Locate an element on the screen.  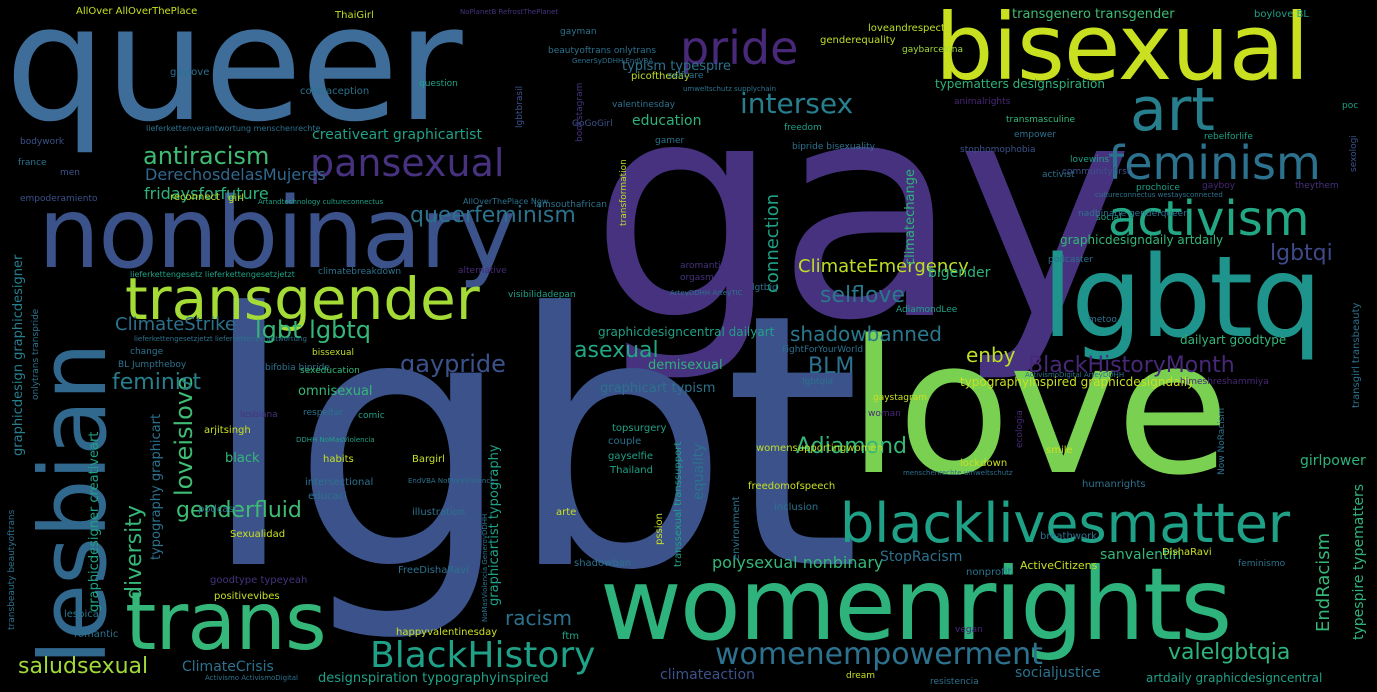
word: umweltschutz supplychain is located at coordinates (730, 89).